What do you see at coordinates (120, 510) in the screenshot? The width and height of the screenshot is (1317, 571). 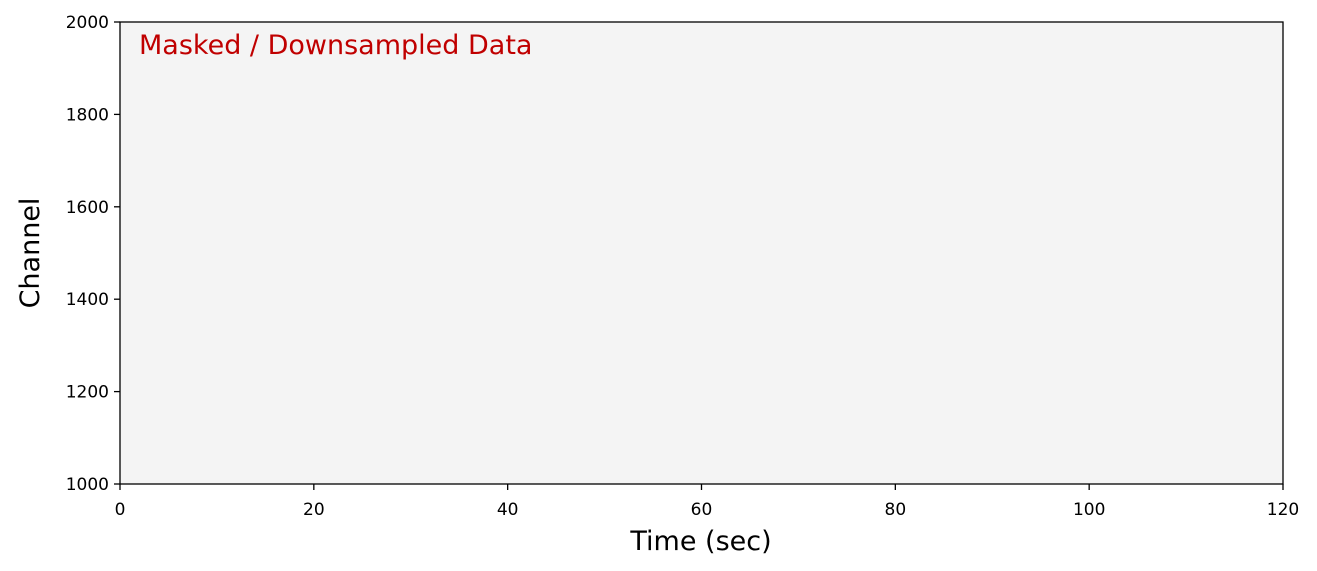 I see `x-tick-label: 0` at bounding box center [120, 510].